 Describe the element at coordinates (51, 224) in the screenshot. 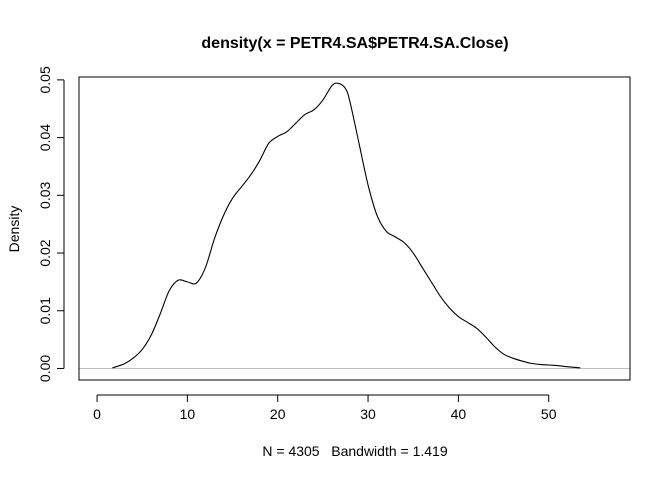

I see `y-axis: 0.00 0.01 0.02 0.03 0.04 0.05` at that location.